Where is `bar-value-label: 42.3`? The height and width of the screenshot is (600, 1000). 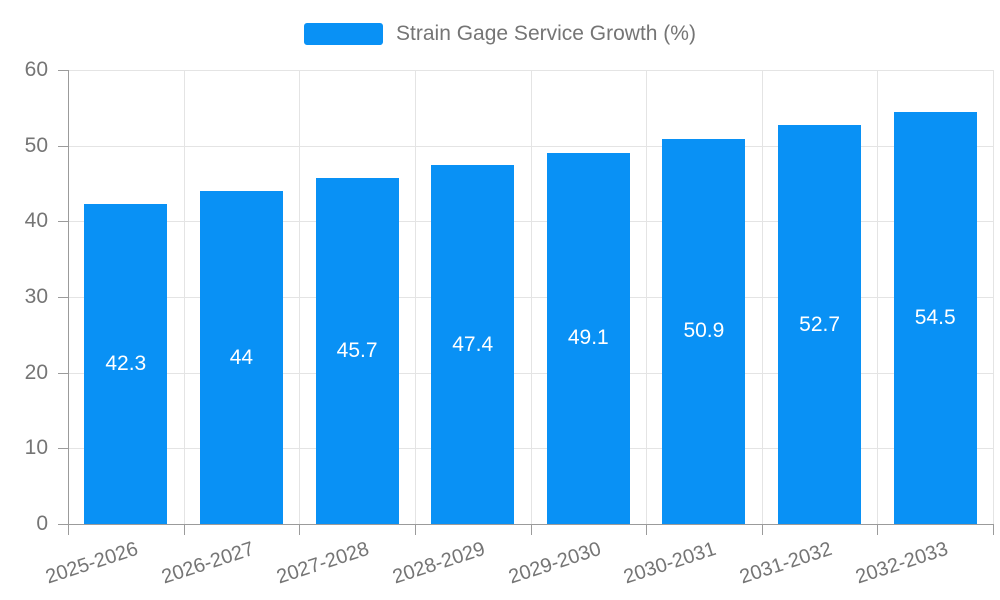
bar-value-label: 42.3 is located at coordinates (126, 363).